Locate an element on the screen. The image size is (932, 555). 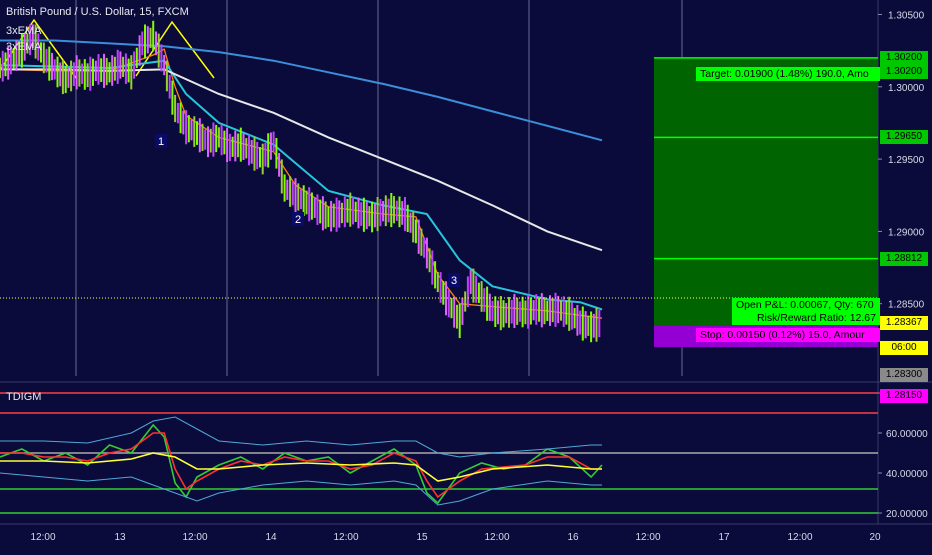
pattern-label-2: 2 is located at coordinates (298, 219).